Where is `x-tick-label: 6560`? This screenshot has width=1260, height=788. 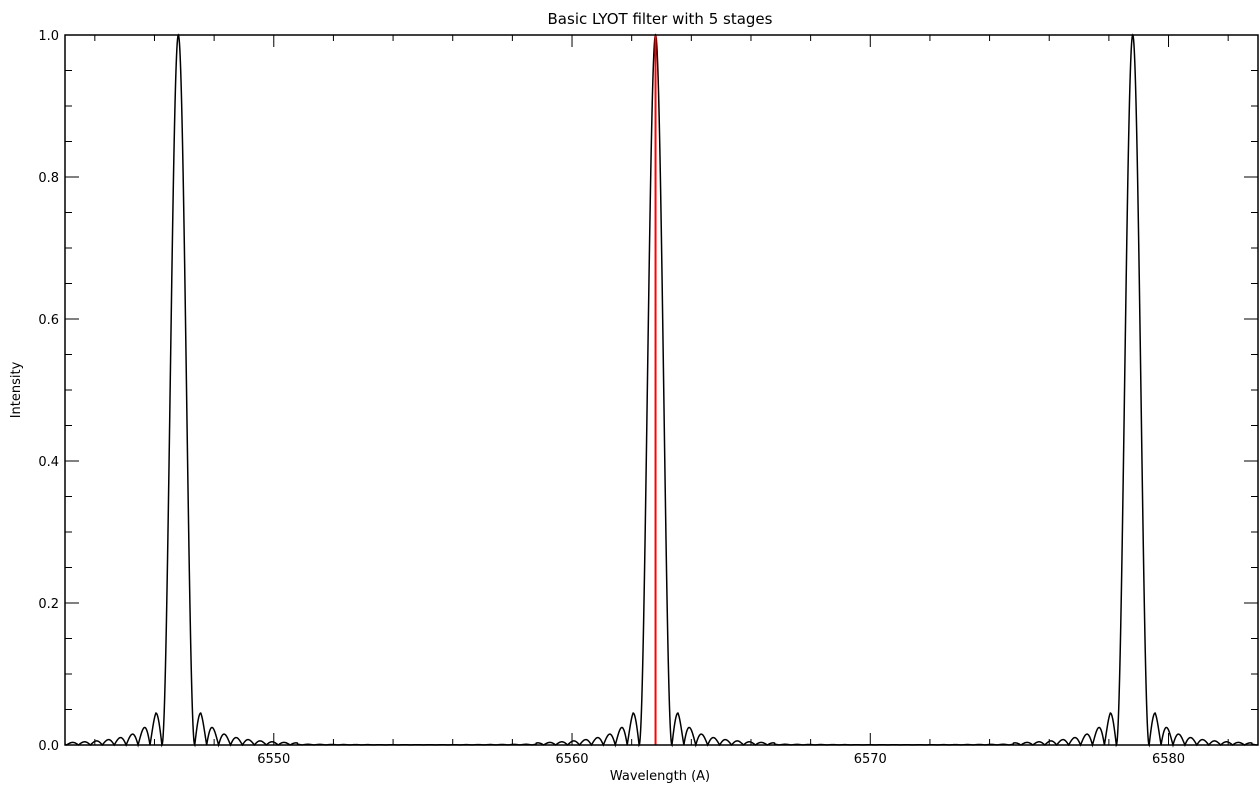 x-tick-label: 6560 is located at coordinates (571, 759).